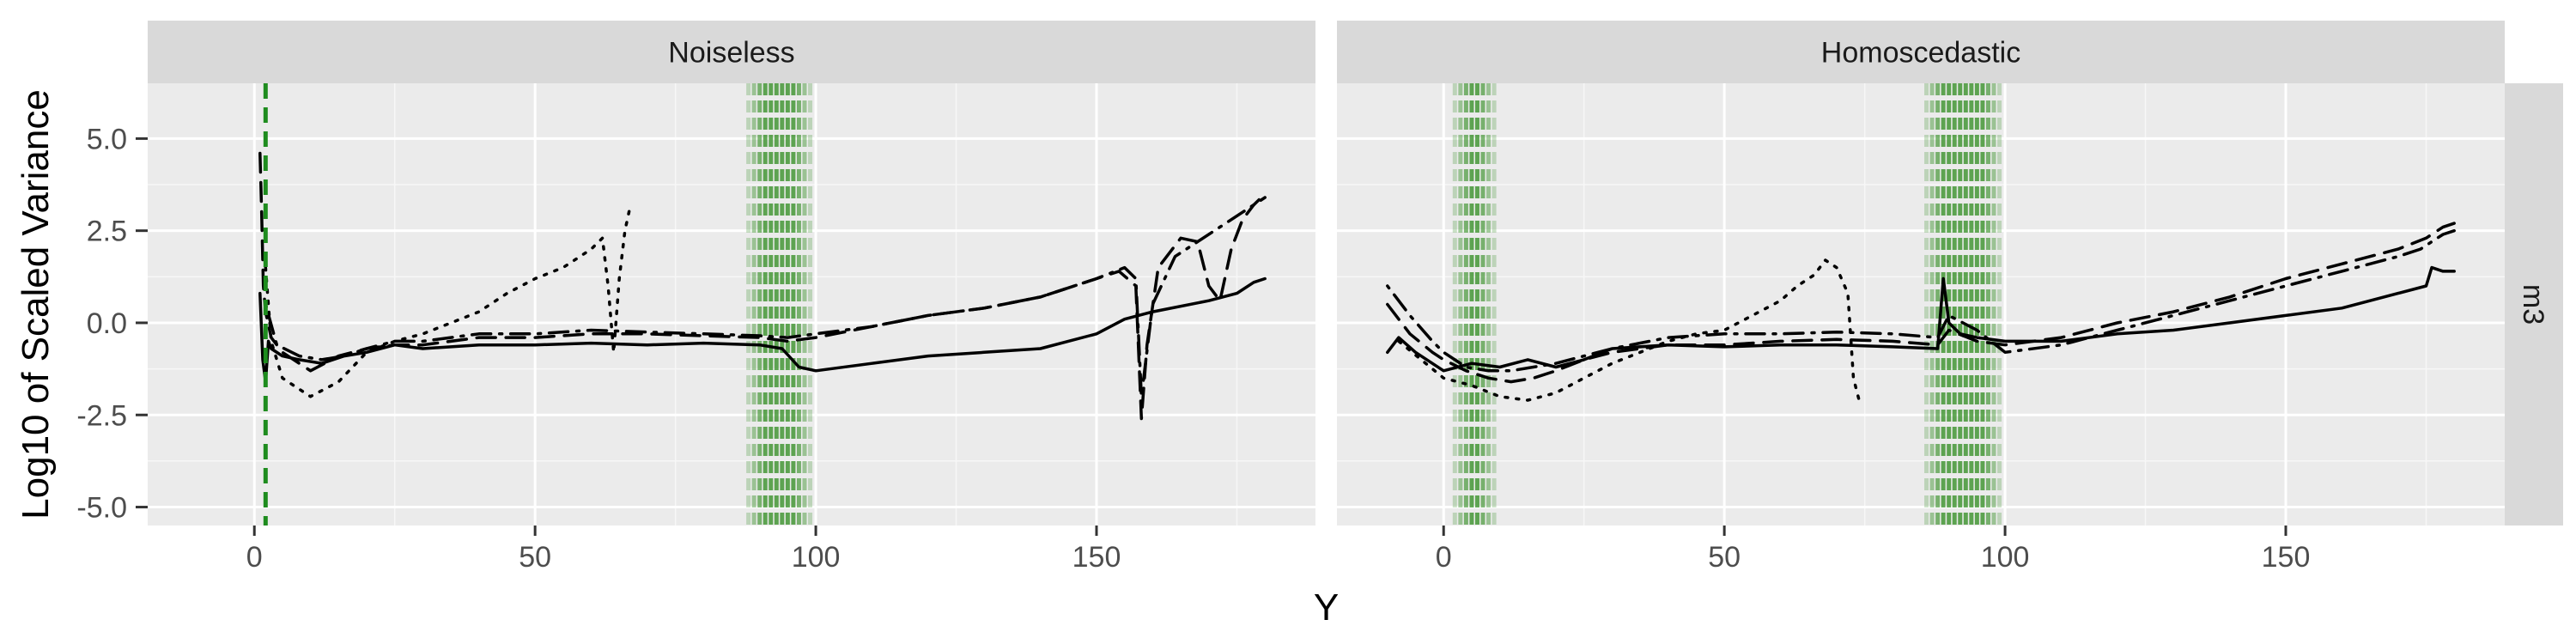 The height and width of the screenshot is (644, 2576). Describe the element at coordinates (107, 139) in the screenshot. I see `y-tick-label: 5.0` at that location.